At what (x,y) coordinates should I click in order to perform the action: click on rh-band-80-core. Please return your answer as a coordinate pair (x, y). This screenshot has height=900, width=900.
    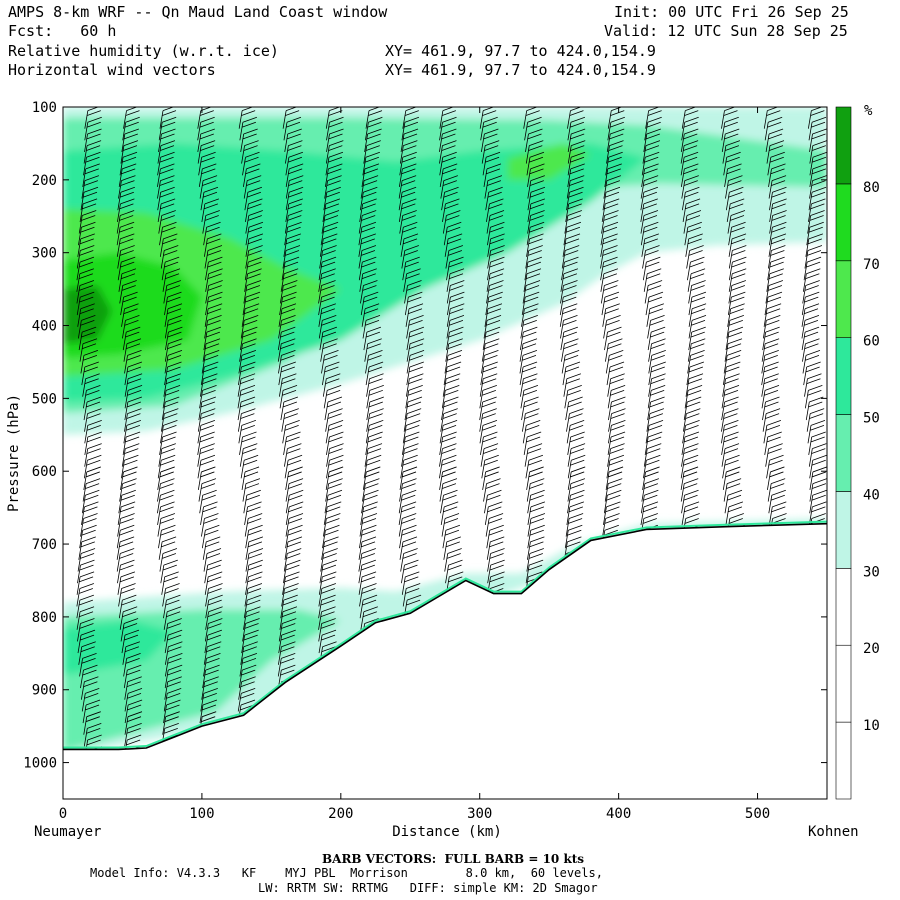
    Looking at the image, I should click on (87, 314).